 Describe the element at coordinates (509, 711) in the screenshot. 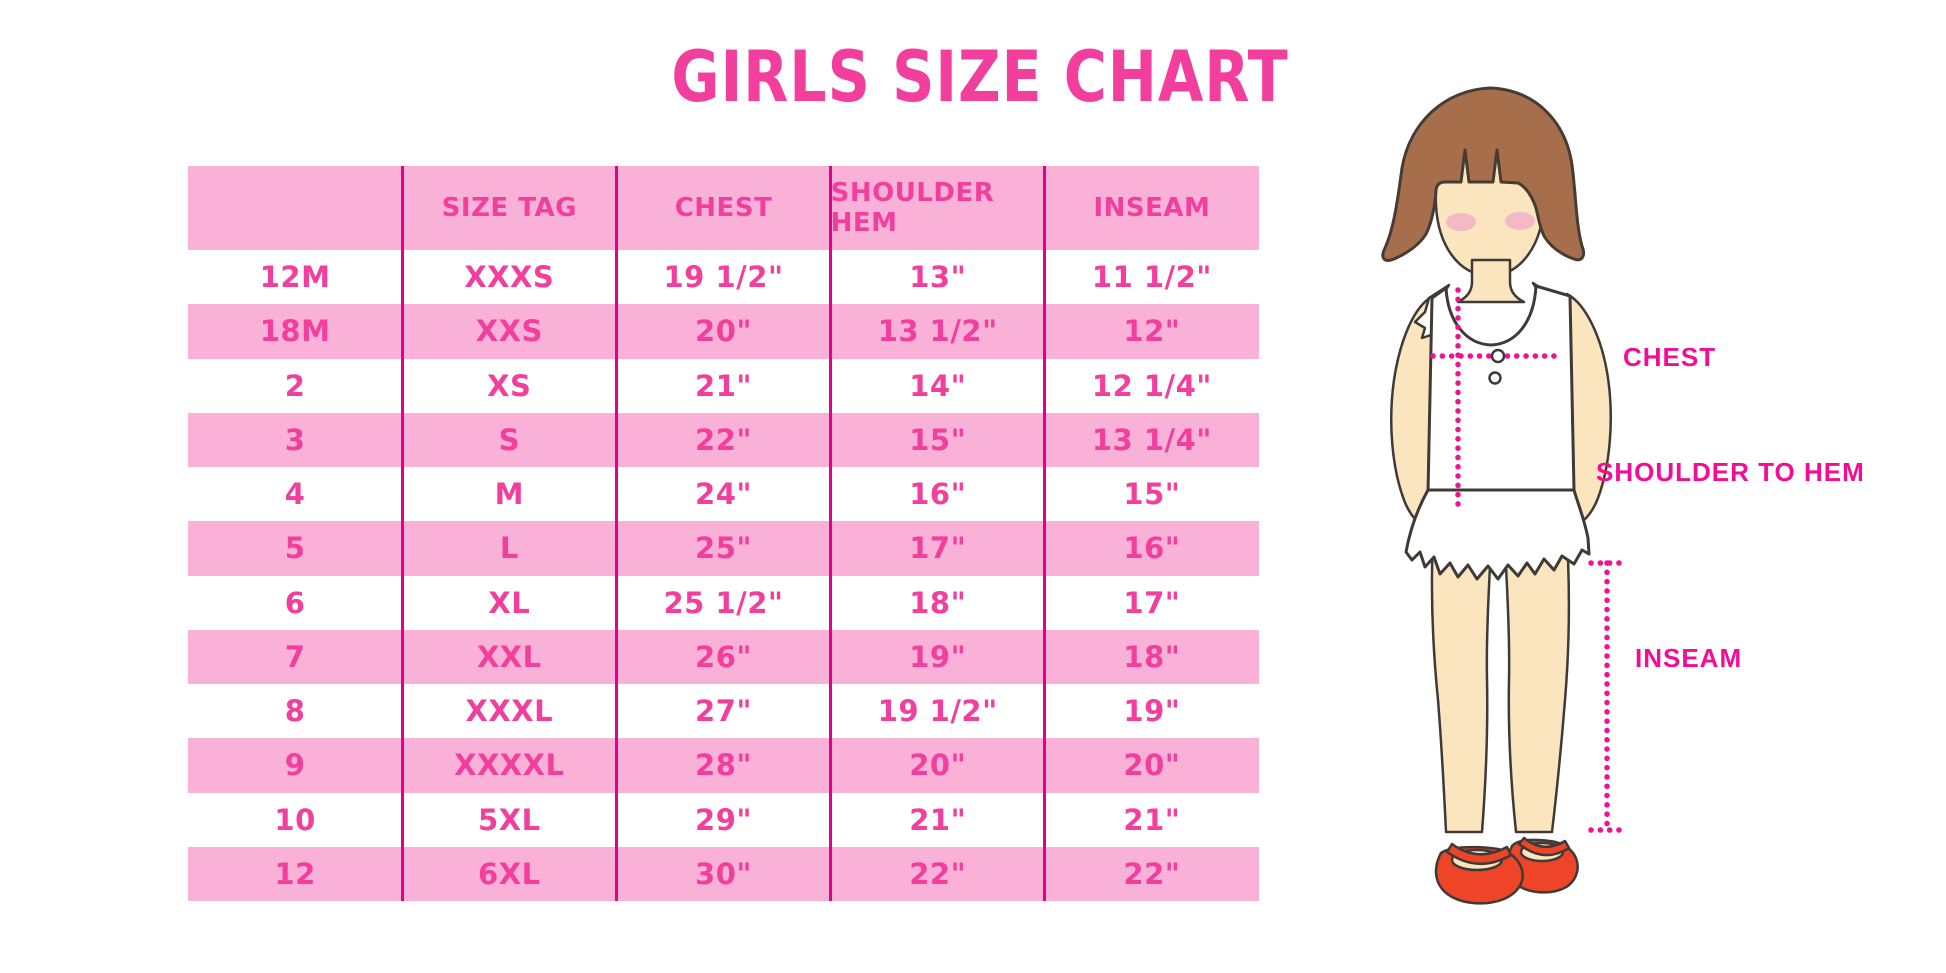

I see `table-cell: XXXL` at that location.